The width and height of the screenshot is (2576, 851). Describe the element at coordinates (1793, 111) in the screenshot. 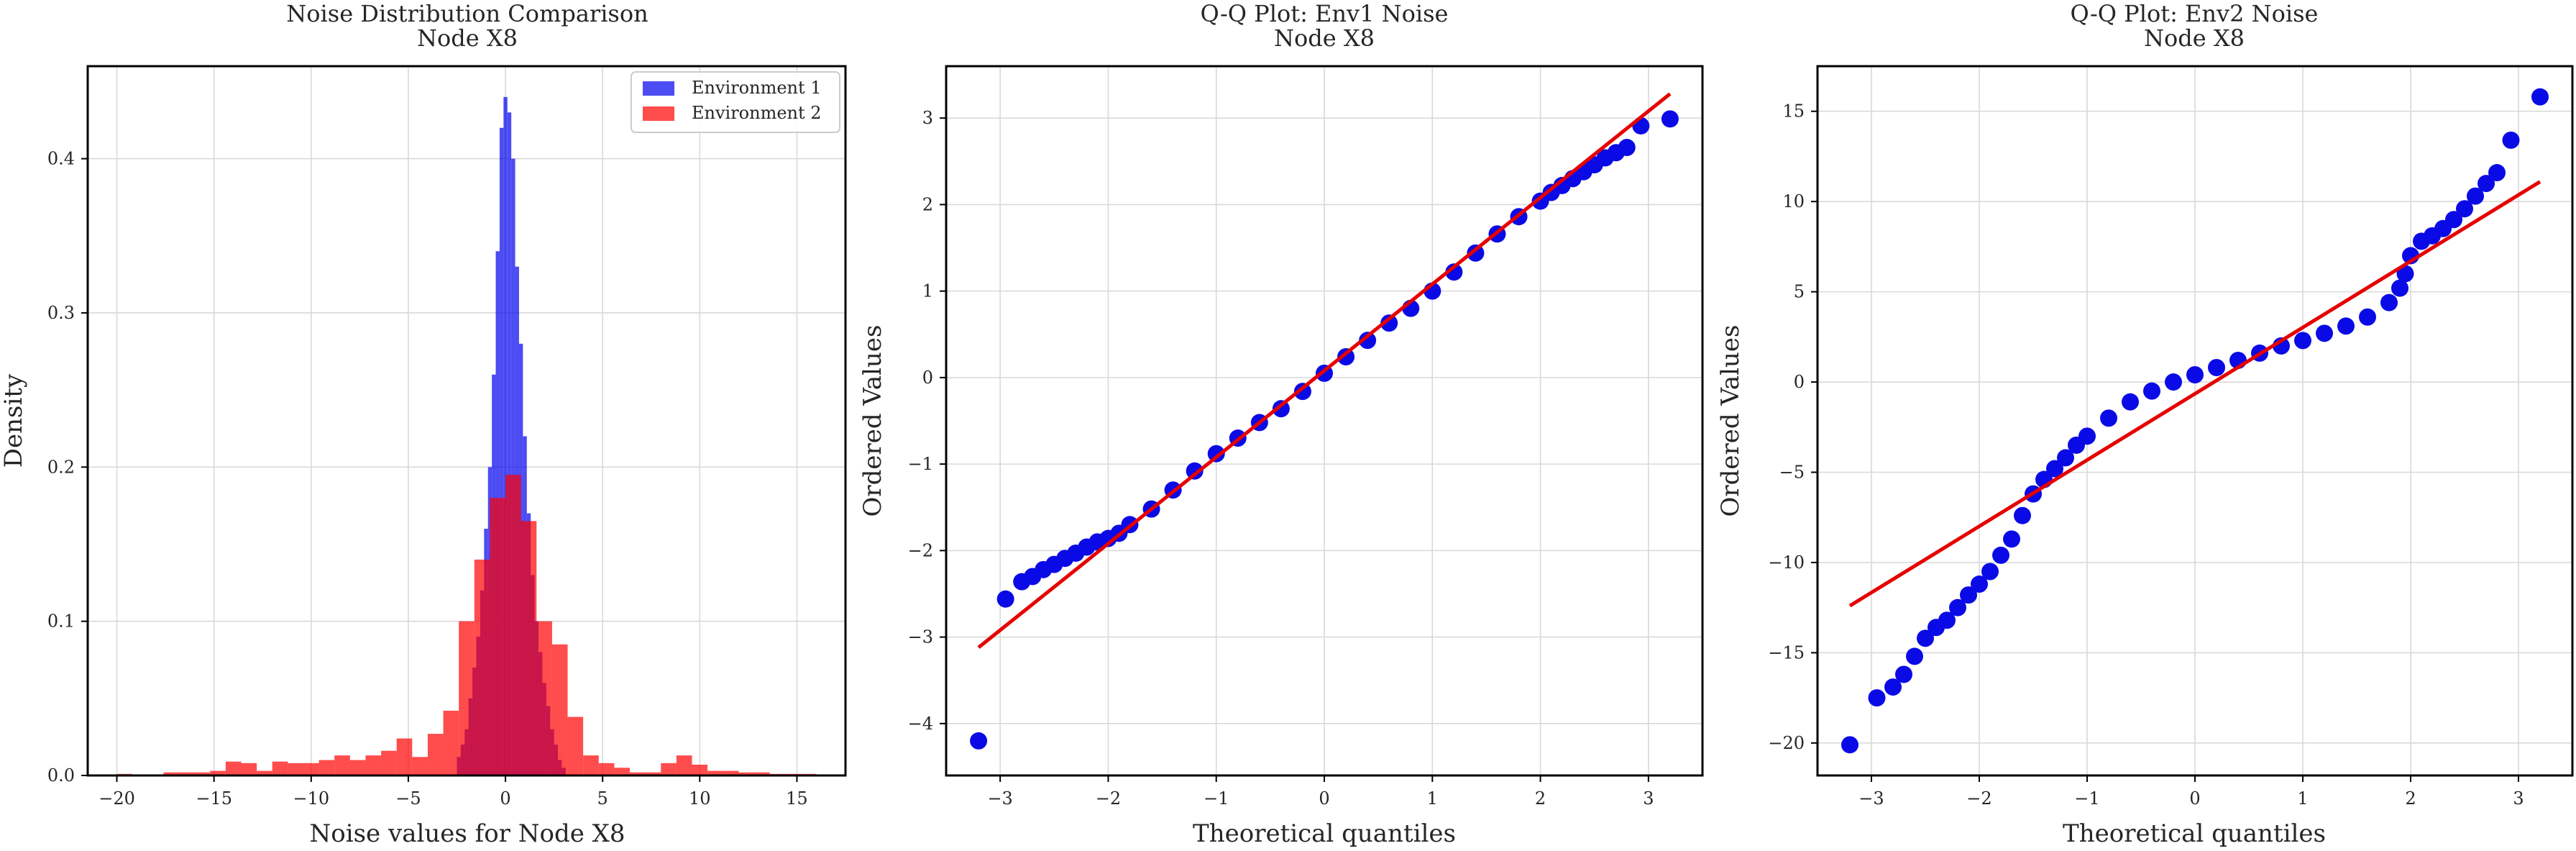

I see `y-tick-label: 15` at that location.